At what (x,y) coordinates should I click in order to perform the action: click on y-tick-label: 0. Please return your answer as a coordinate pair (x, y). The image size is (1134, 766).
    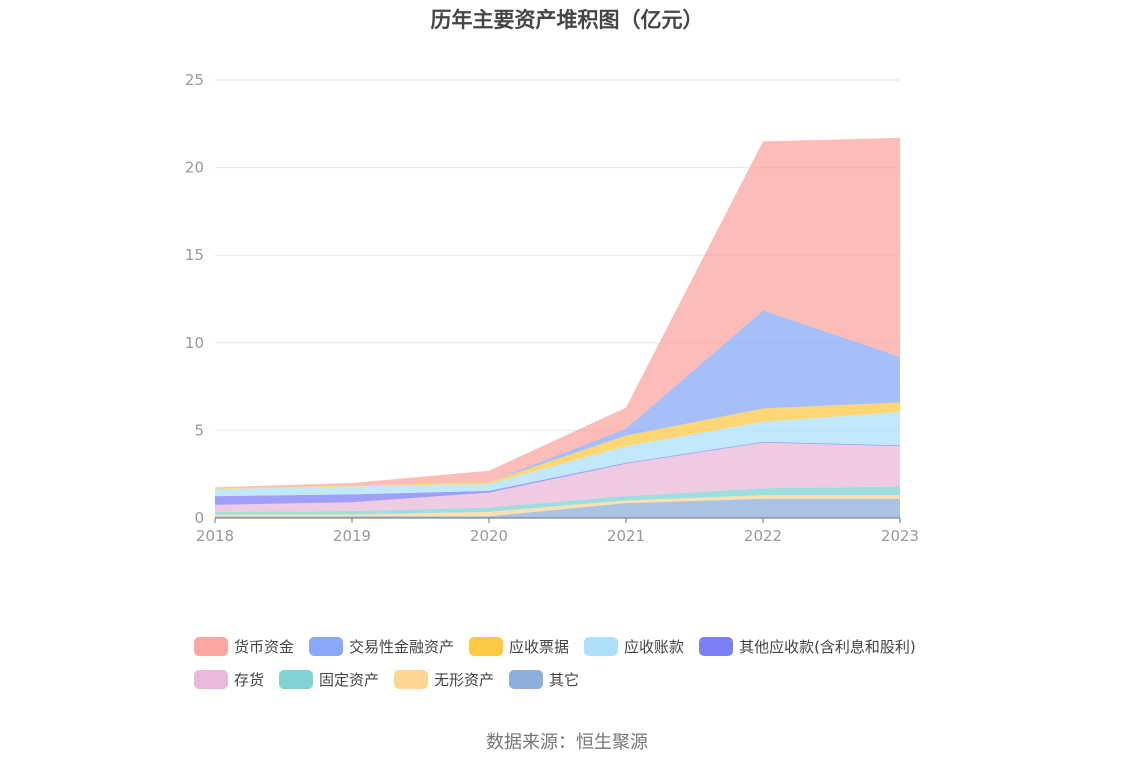
    Looking at the image, I should click on (199, 518).